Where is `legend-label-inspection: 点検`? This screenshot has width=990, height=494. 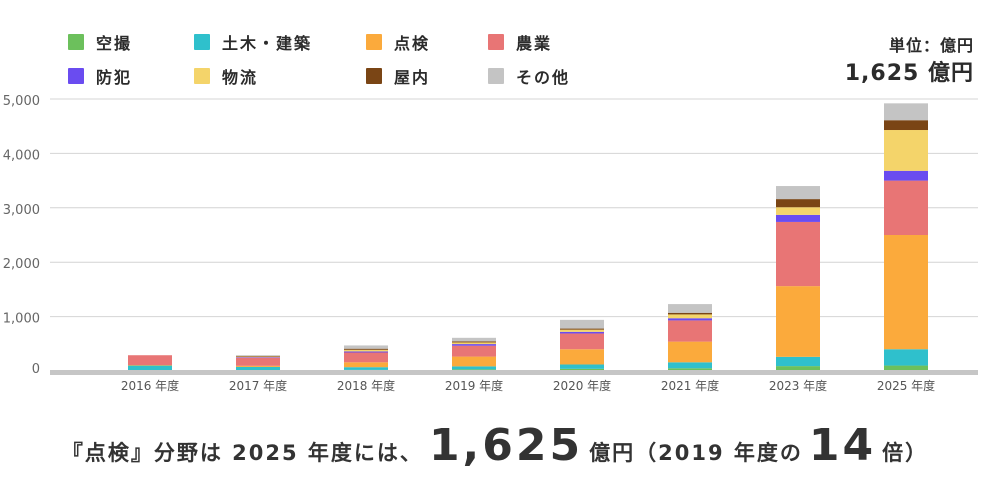
legend-label-inspection: 点検 is located at coordinates (412, 43).